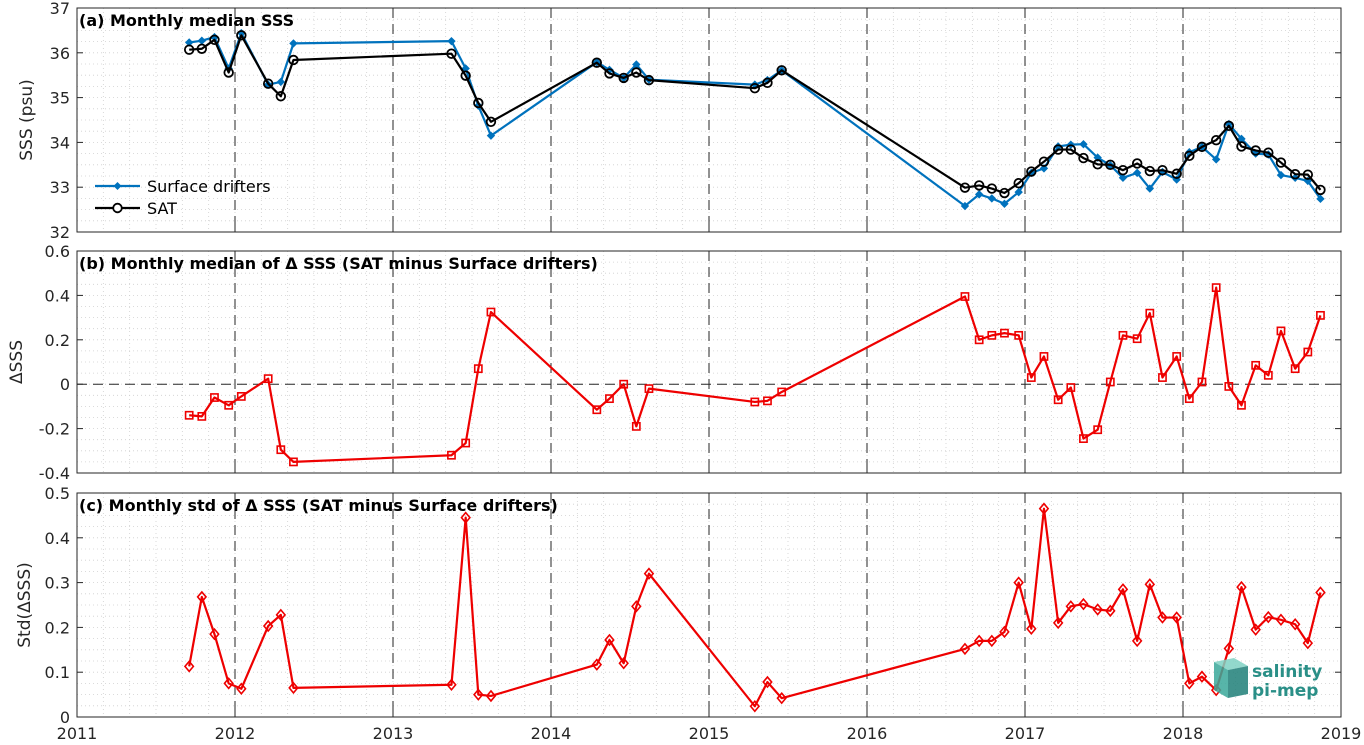  I want to click on y-tick-label: 35, so click(60, 98).